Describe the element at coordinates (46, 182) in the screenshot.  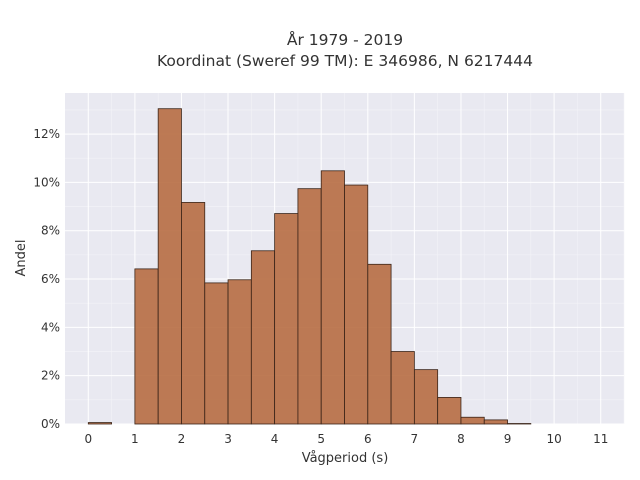
I see `y-tick-label: 10%` at that location.